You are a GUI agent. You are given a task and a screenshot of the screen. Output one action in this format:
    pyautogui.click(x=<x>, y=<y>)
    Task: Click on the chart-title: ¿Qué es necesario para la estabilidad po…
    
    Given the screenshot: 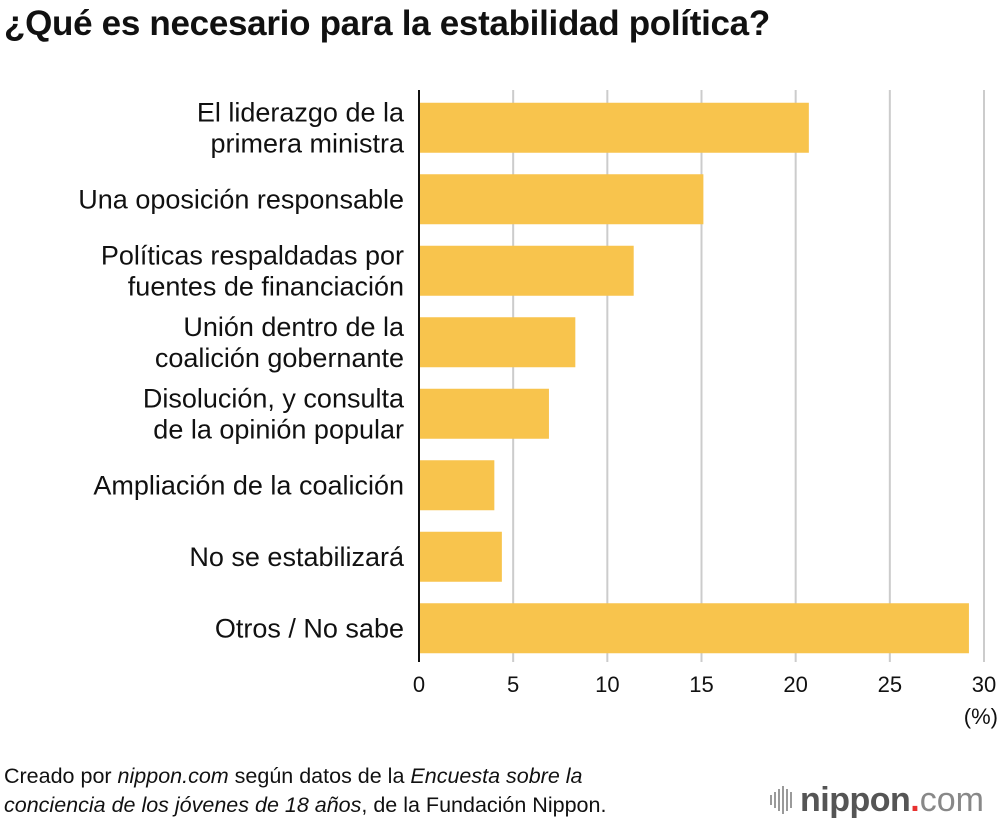 What is the action you would take?
    pyautogui.click(x=387, y=23)
    